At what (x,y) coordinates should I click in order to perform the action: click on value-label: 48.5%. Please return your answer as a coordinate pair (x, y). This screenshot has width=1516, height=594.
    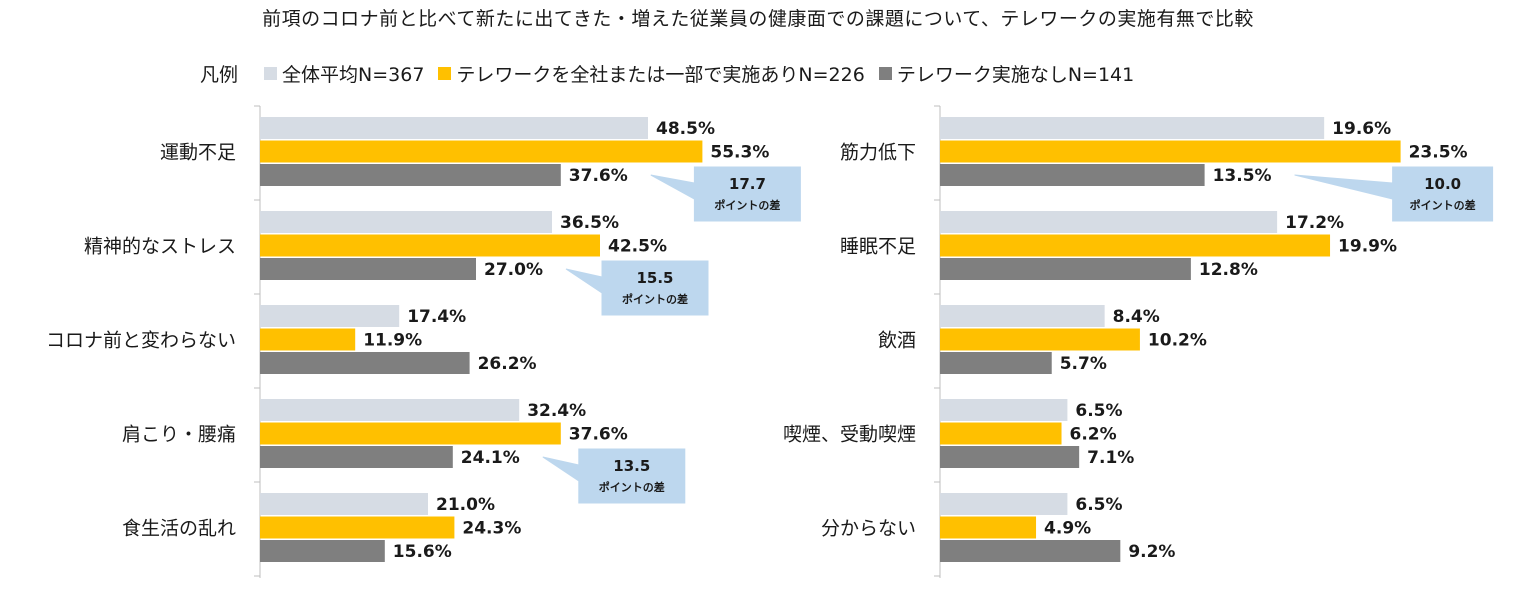
    Looking at the image, I should click on (685, 129).